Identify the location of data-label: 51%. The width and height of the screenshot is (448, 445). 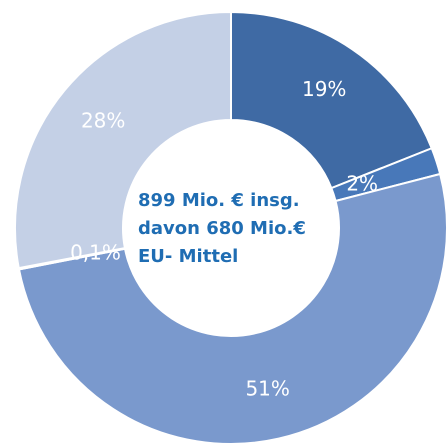
(267, 388).